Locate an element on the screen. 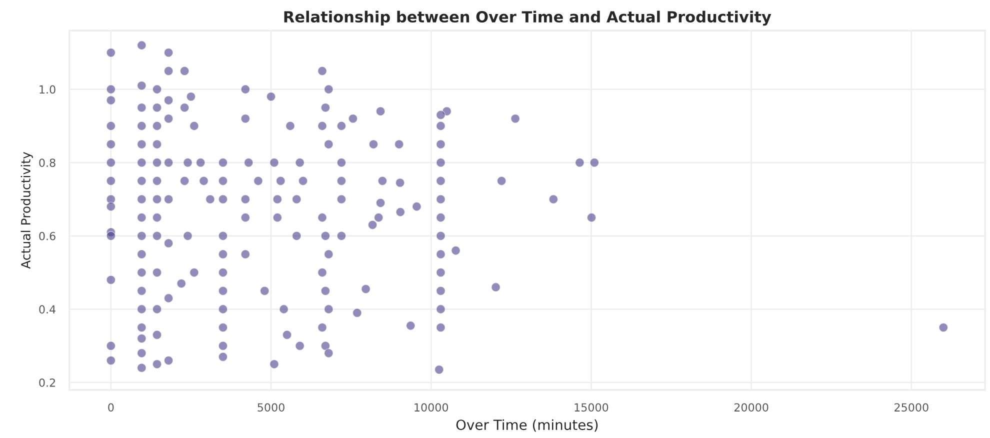 This screenshot has height=438, width=990. x-tick-label: 15000 is located at coordinates (591, 407).